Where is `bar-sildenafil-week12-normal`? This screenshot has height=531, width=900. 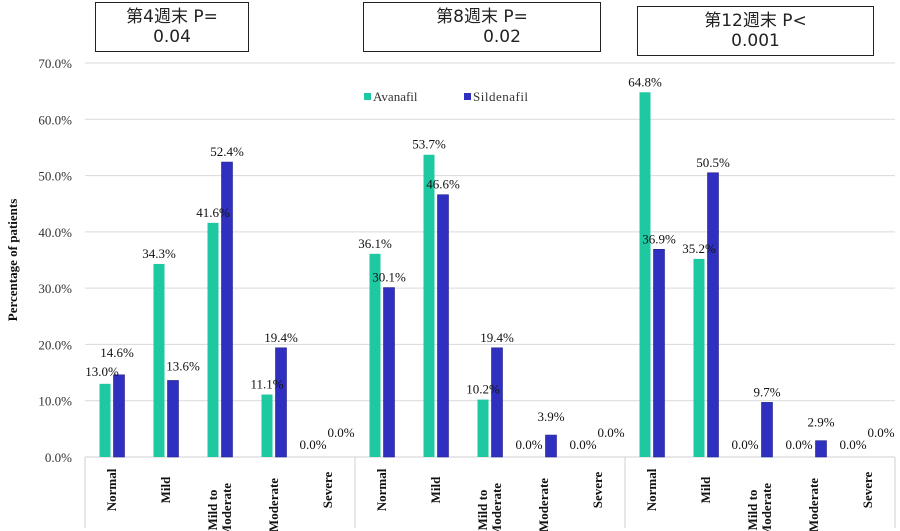 bar-sildenafil-week12-normal is located at coordinates (659, 353).